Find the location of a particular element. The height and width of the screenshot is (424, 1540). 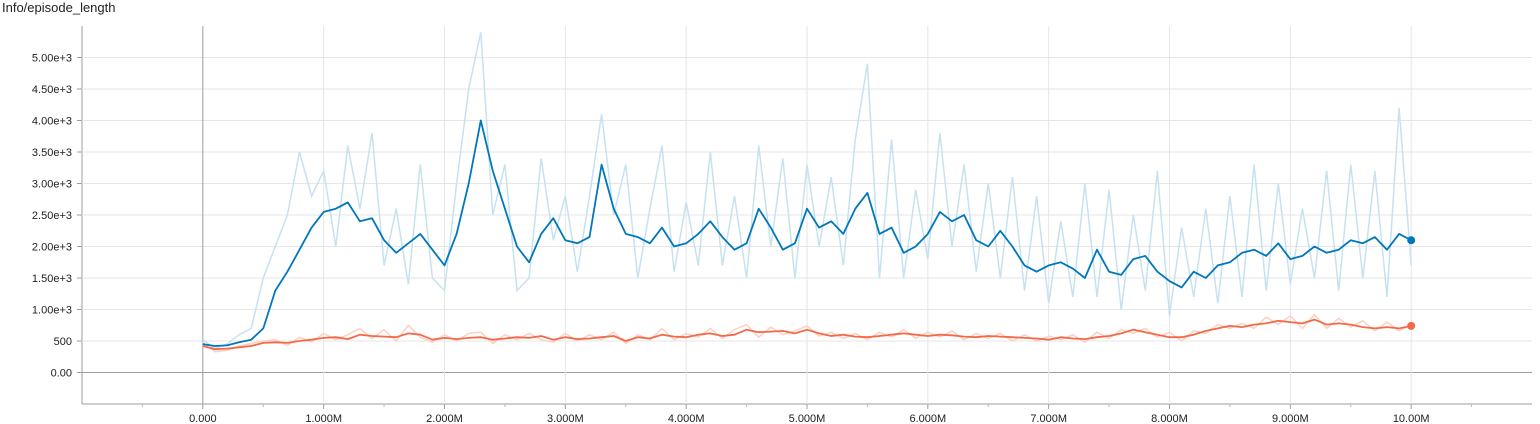

y-tick-label: 0.00 is located at coordinates (61, 374).